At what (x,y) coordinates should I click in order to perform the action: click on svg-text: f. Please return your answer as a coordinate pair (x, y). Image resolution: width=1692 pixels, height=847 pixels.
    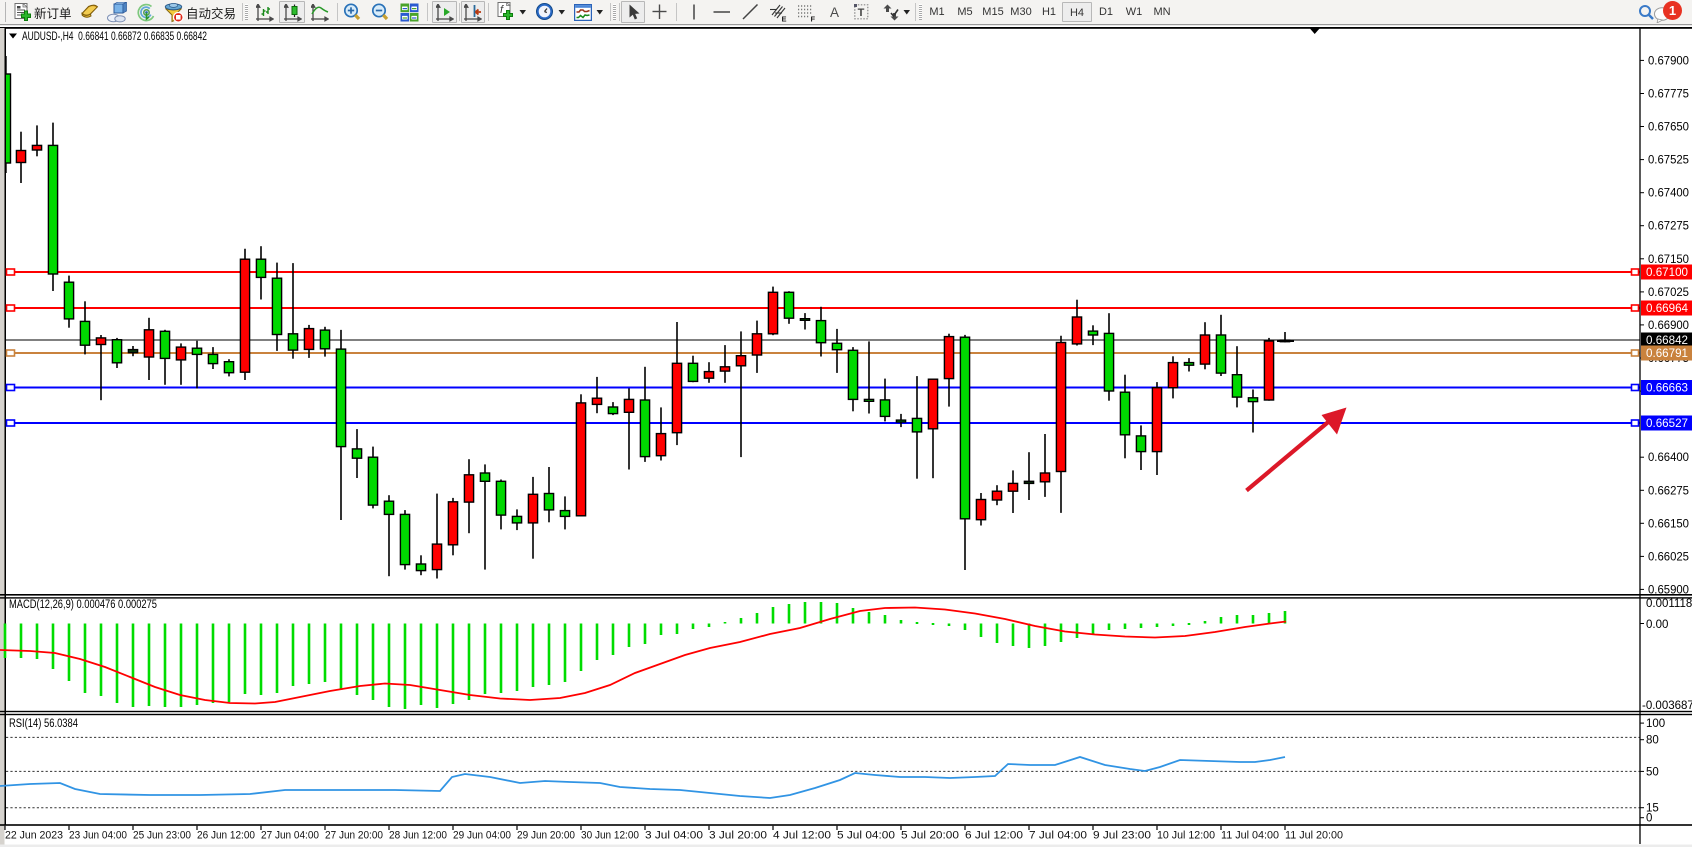
    Looking at the image, I should click on (502, 10).